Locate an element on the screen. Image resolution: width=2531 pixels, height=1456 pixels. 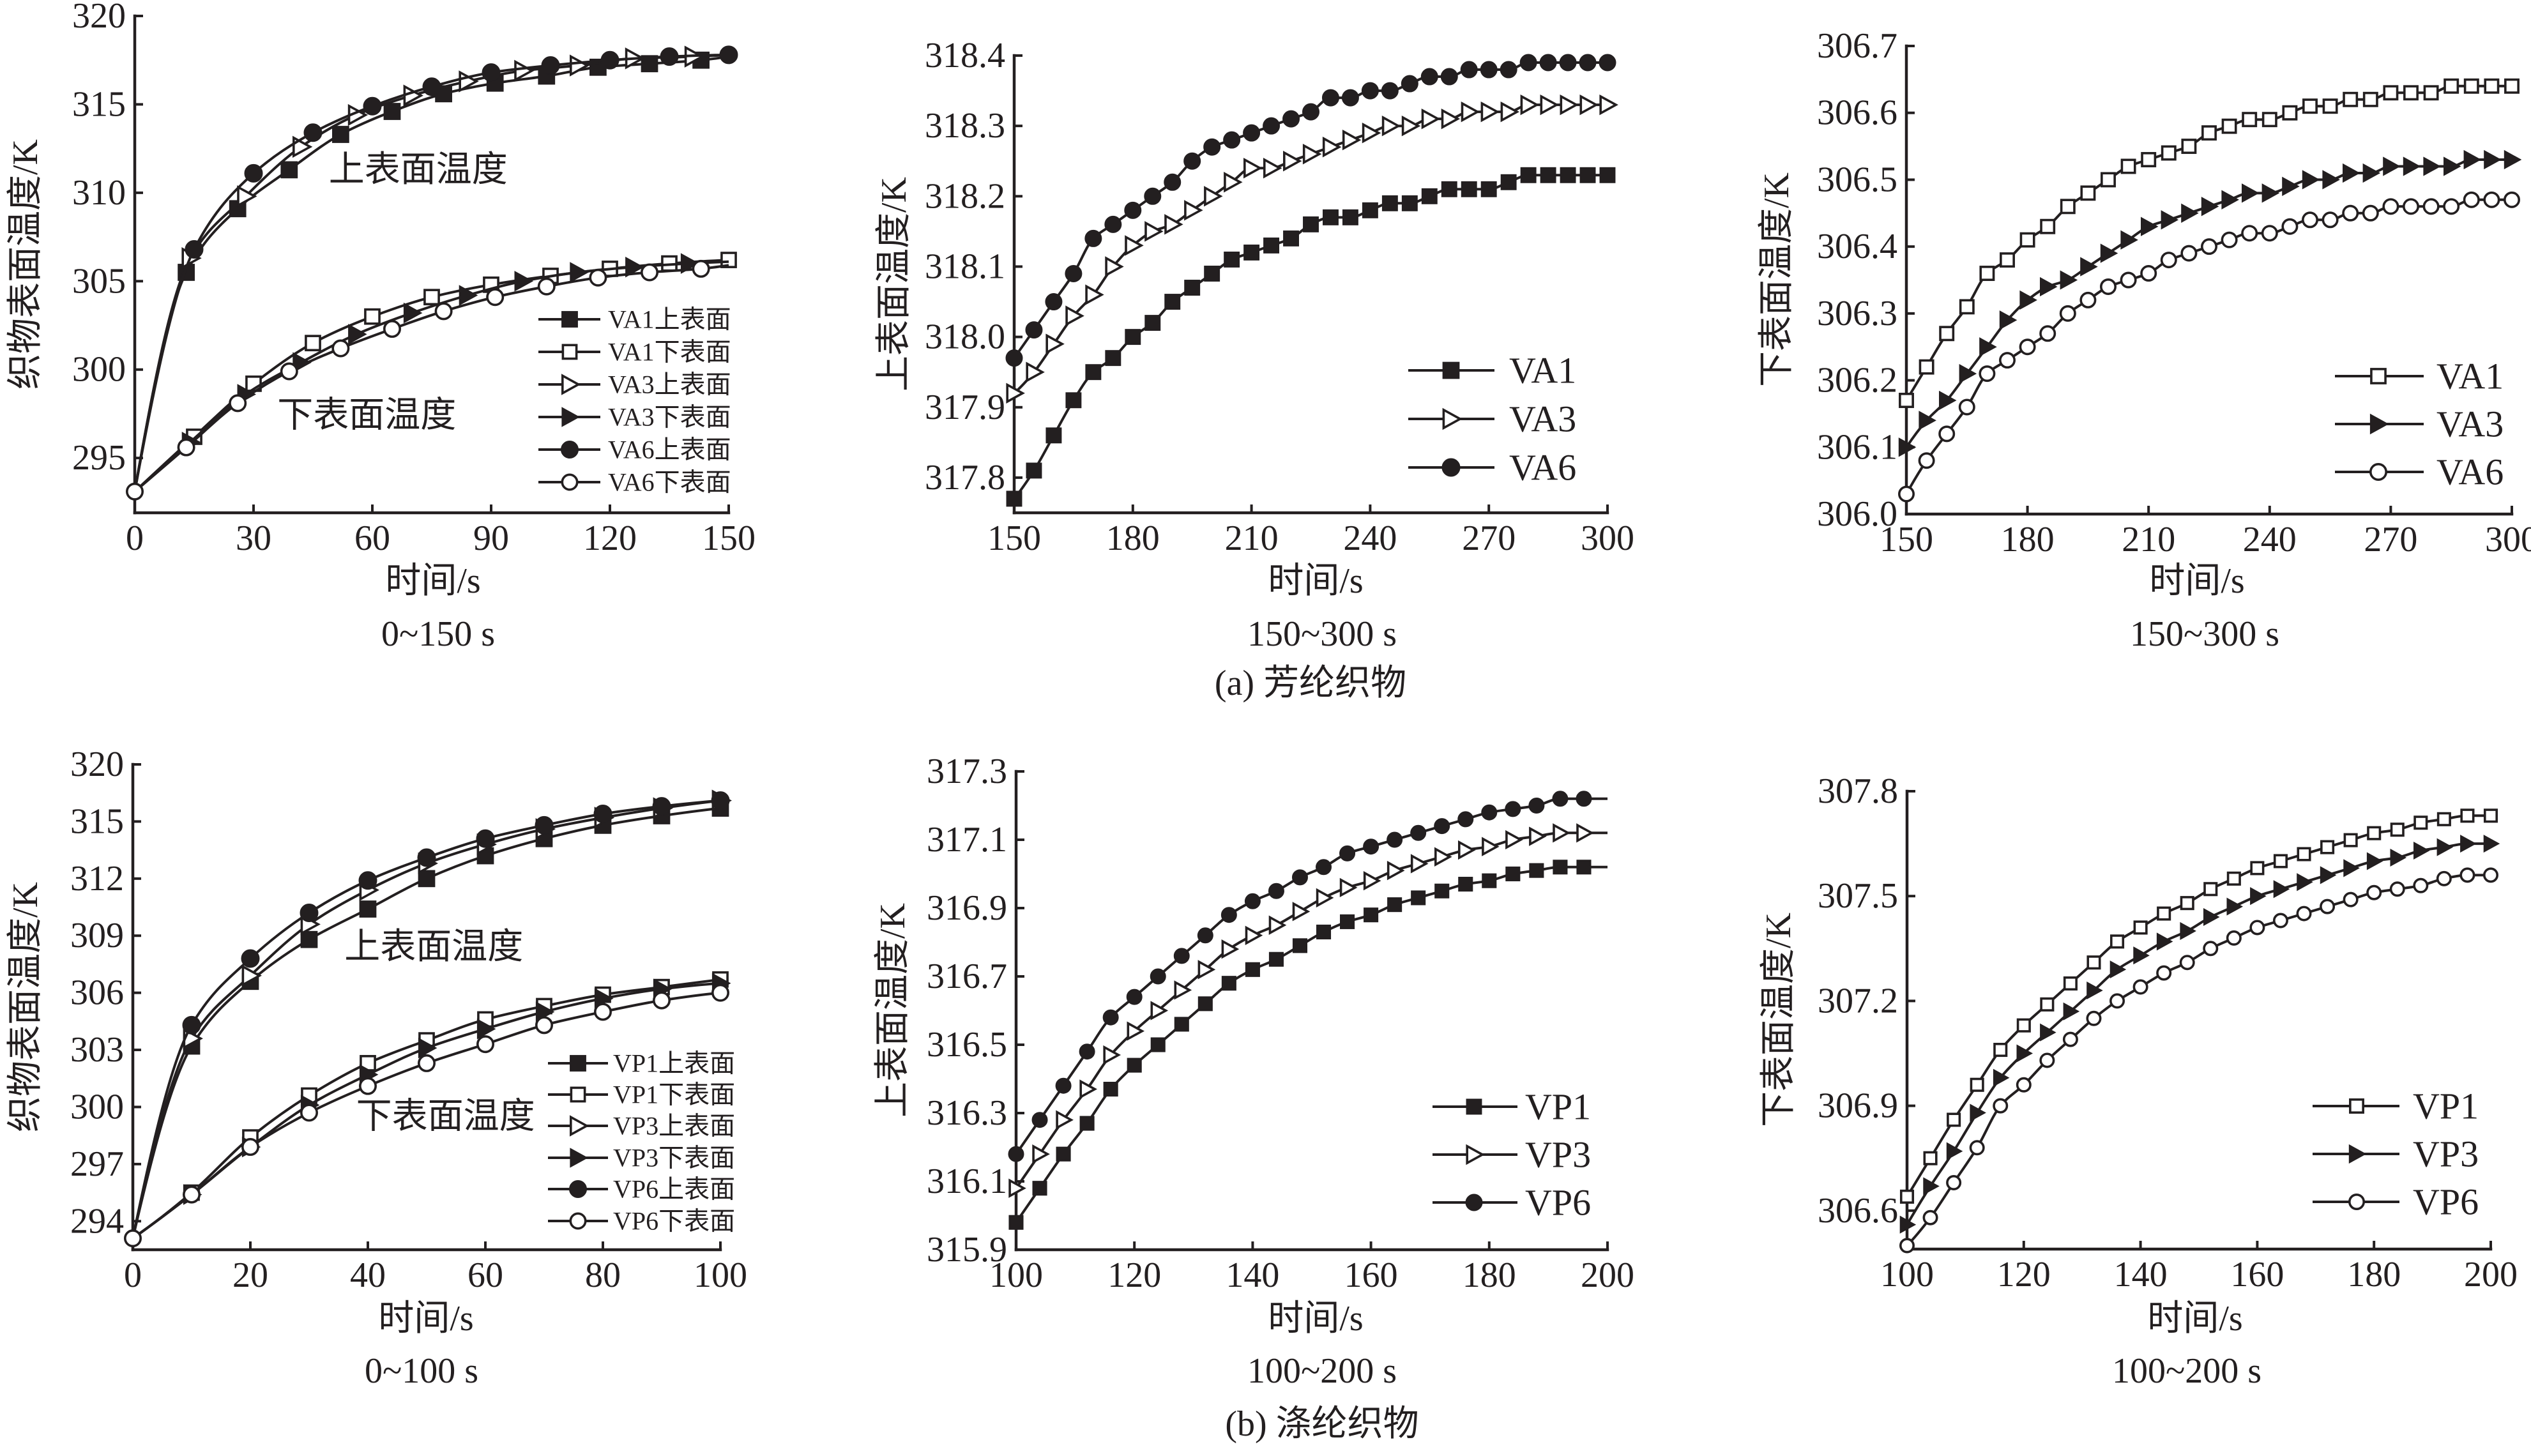
legend-label: VP3 is located at coordinates (1558, 1155).